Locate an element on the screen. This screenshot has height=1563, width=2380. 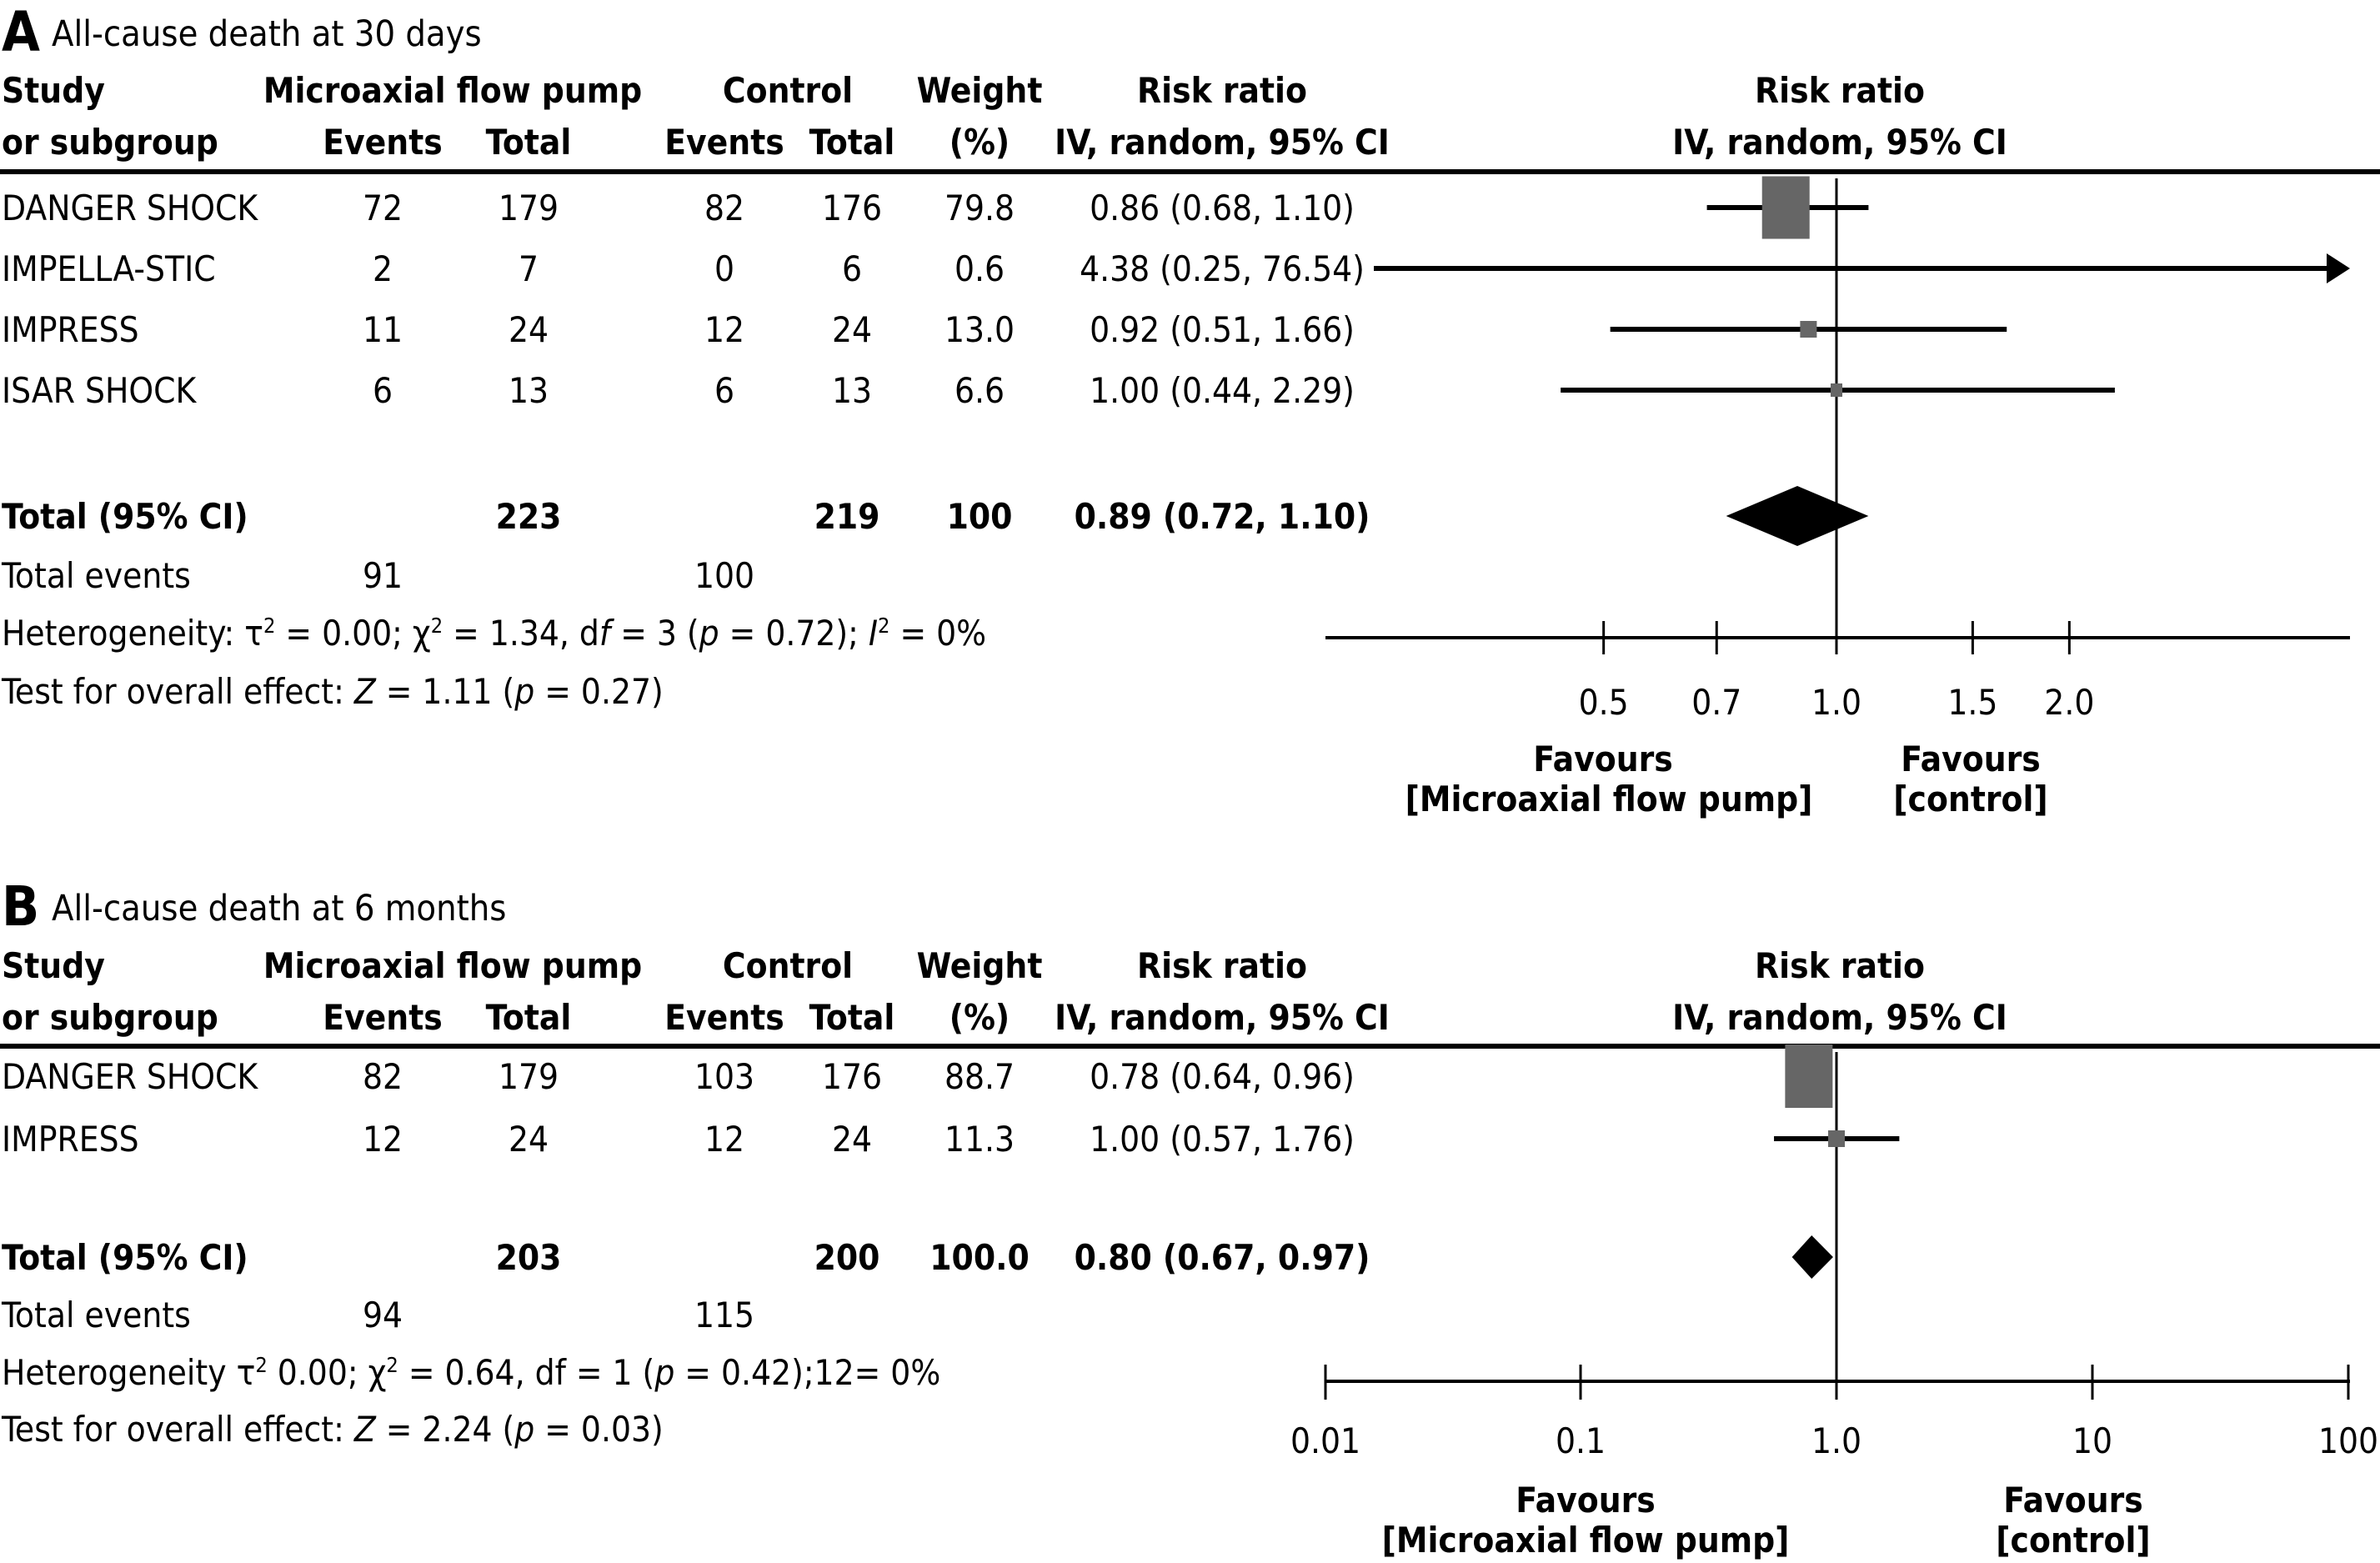
total-events-pump: 94 is located at coordinates (382, 1315).